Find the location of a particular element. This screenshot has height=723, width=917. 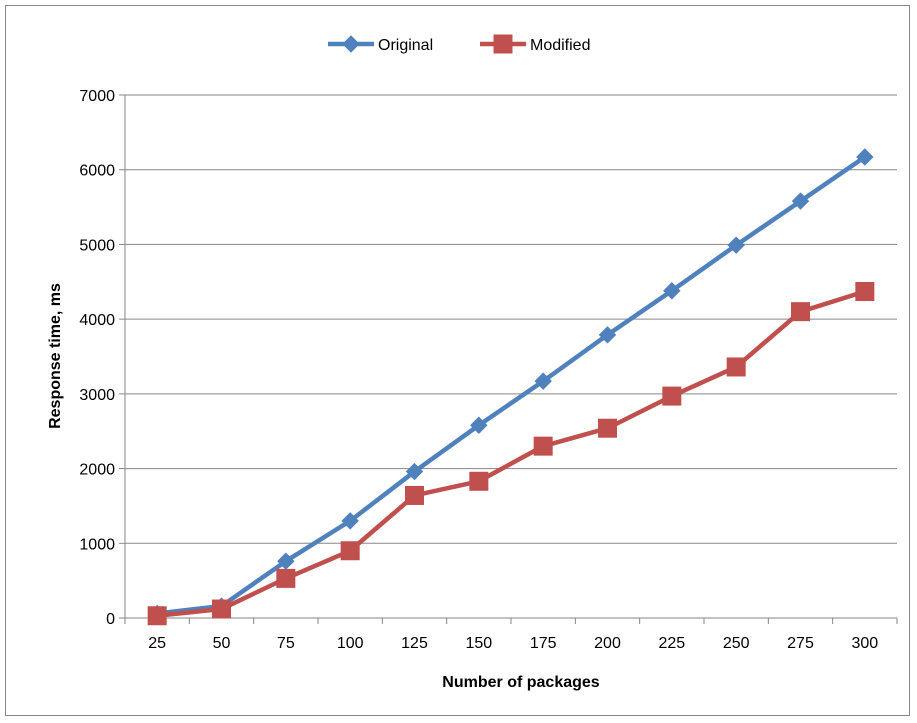

x-tick-label: 125 is located at coordinates (414, 643).